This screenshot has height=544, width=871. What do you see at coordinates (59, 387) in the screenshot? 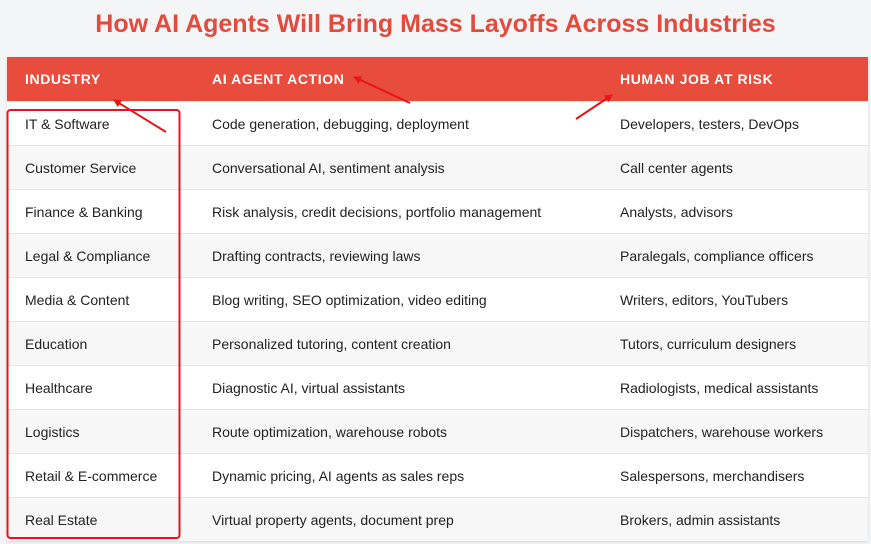
I see `industry-cell: Healthcare` at bounding box center [59, 387].